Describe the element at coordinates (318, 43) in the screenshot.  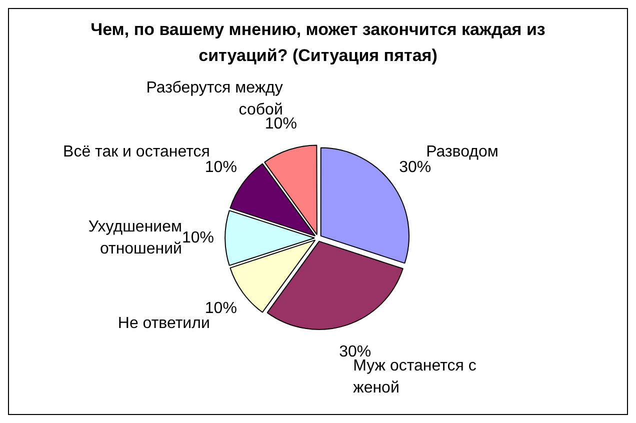
I see `chart-title: Чем, по вашему мнению, может закончится каждая из ситуаций? (Ситуация пятая)` at that location.